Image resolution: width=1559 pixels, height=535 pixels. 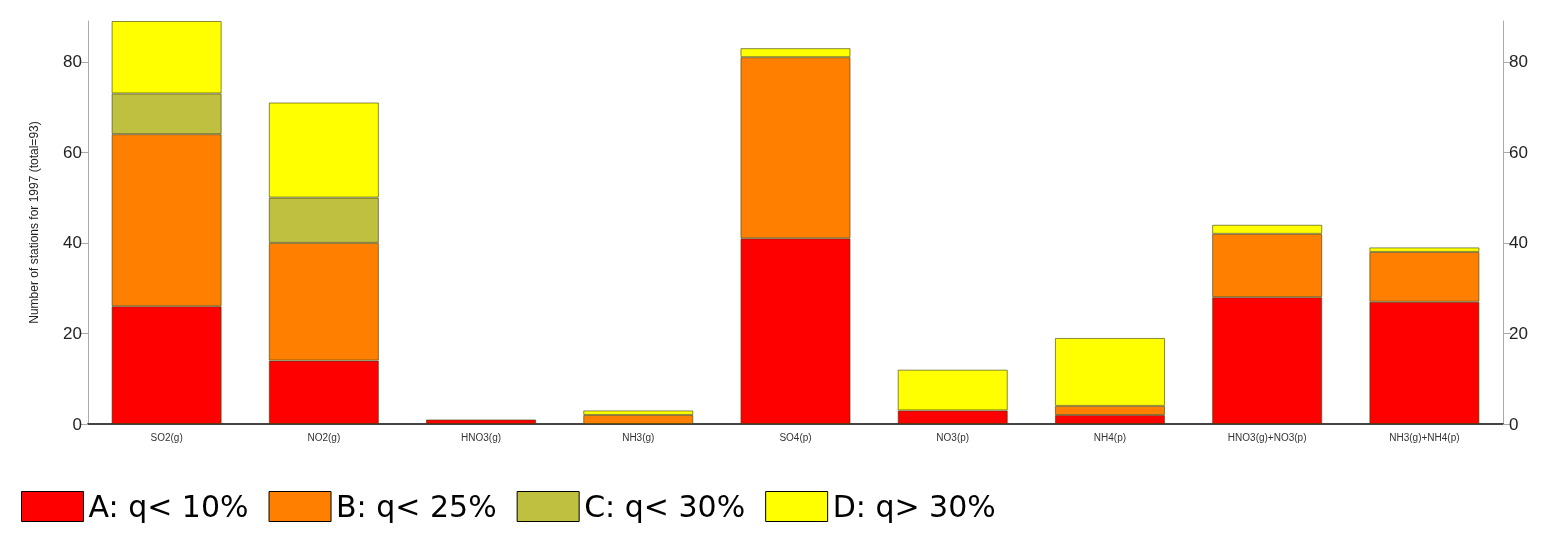 I want to click on y-tick-label: 80, so click(x=72, y=62).